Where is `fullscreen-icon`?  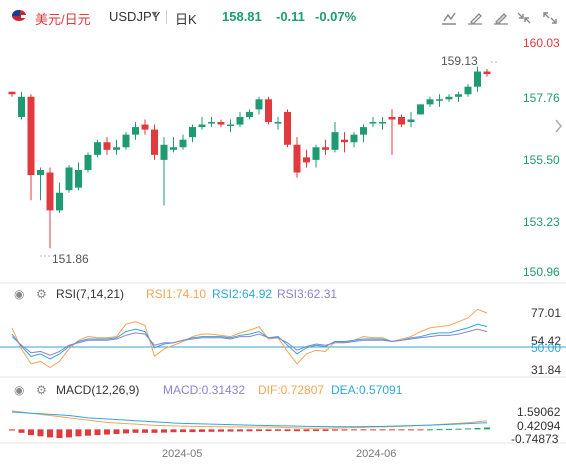 fullscreen-icon is located at coordinates (550, 18).